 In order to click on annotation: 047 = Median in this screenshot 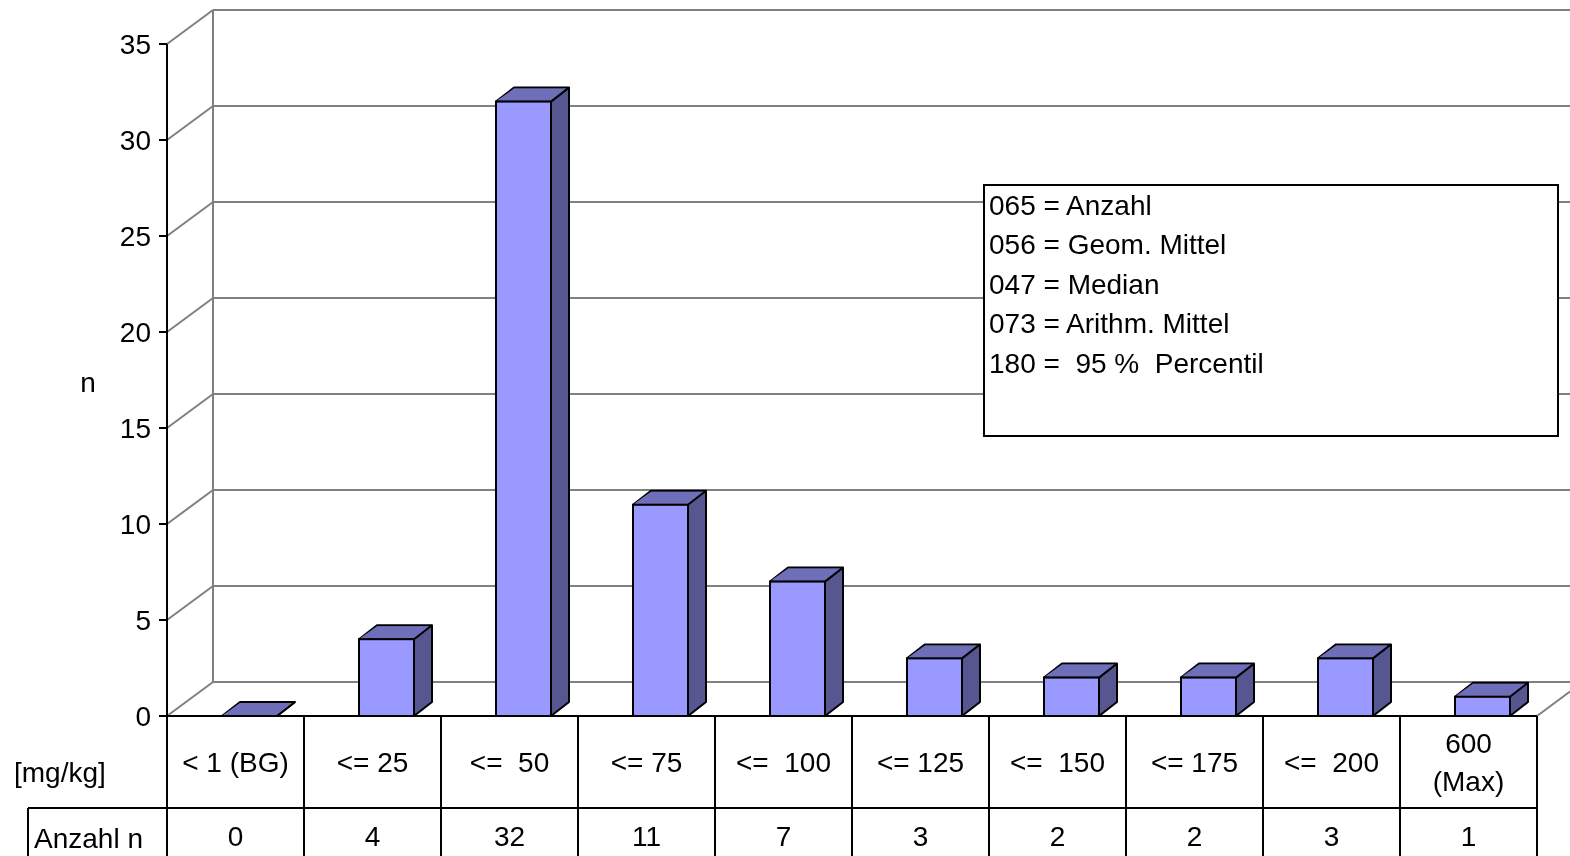, I will do `click(1074, 284)`.